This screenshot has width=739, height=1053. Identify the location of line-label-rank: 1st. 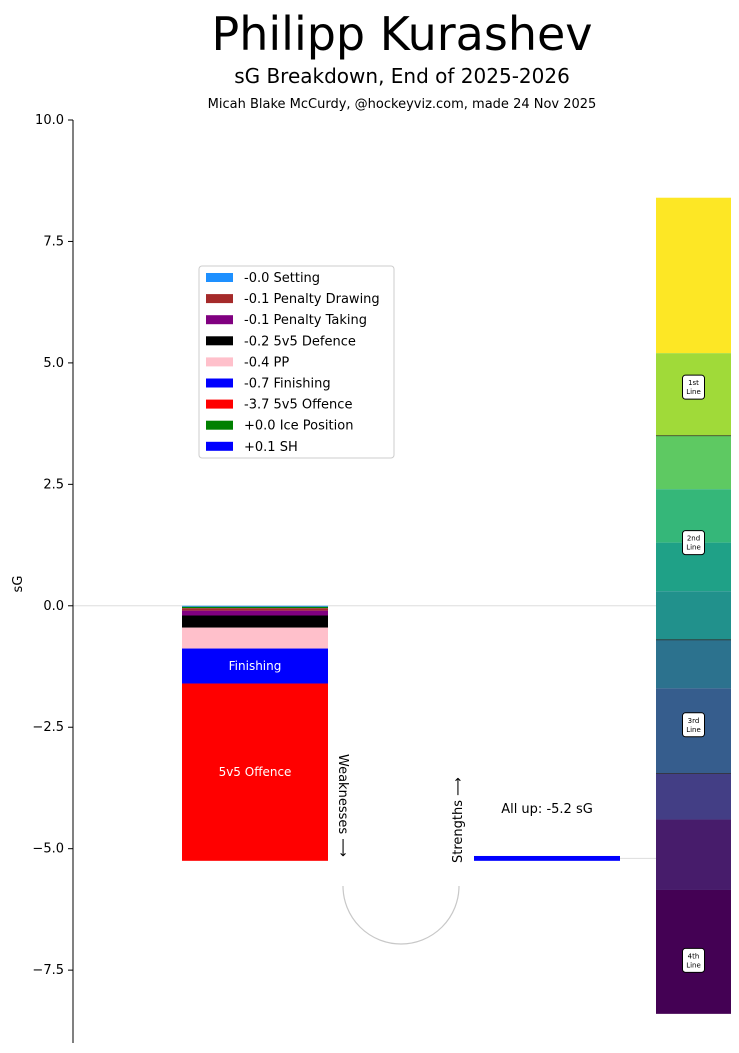
(693, 383).